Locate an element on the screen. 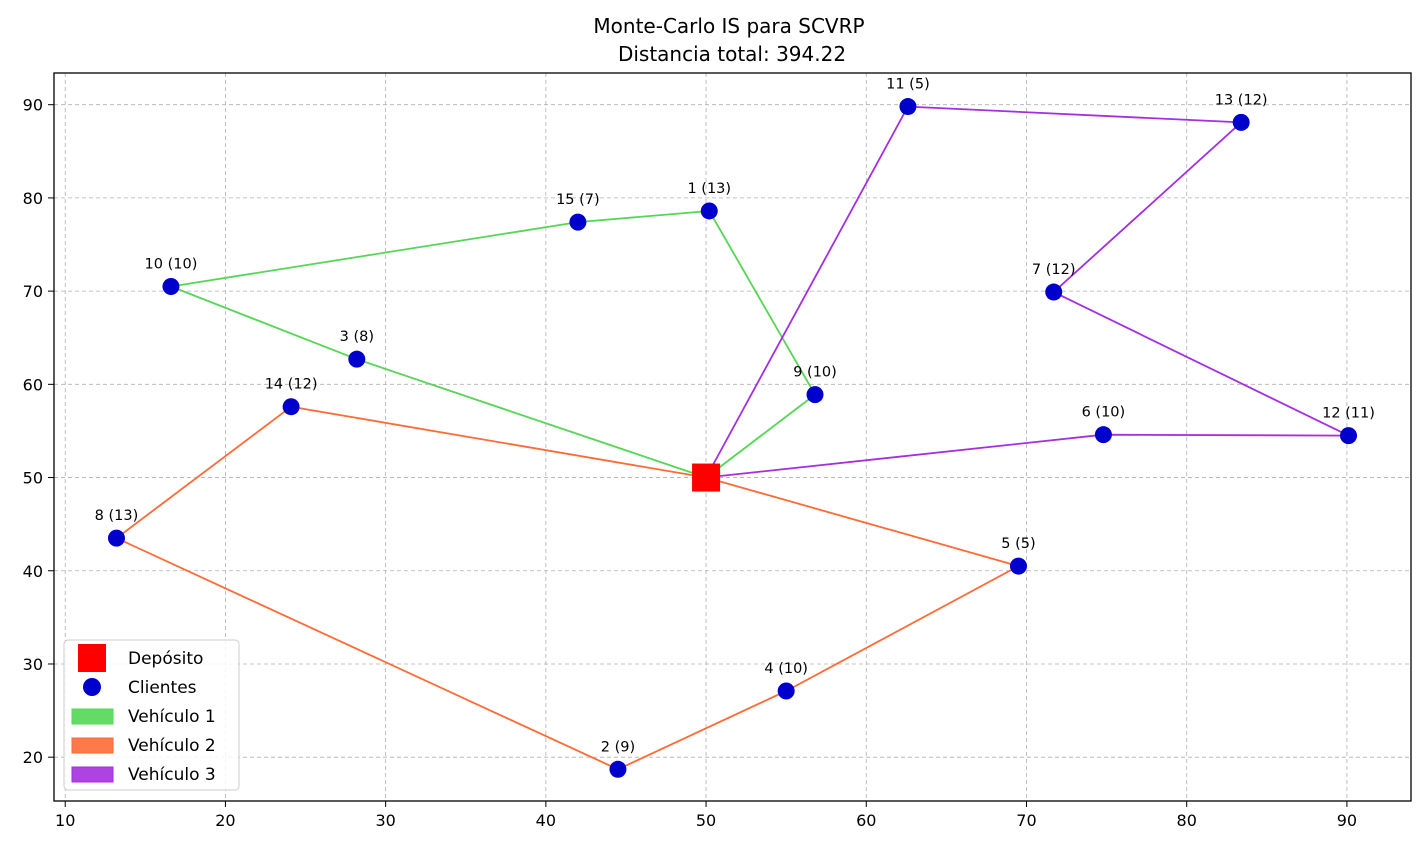 The height and width of the screenshot is (849, 1425). client-label: 15 (7) is located at coordinates (578, 200).